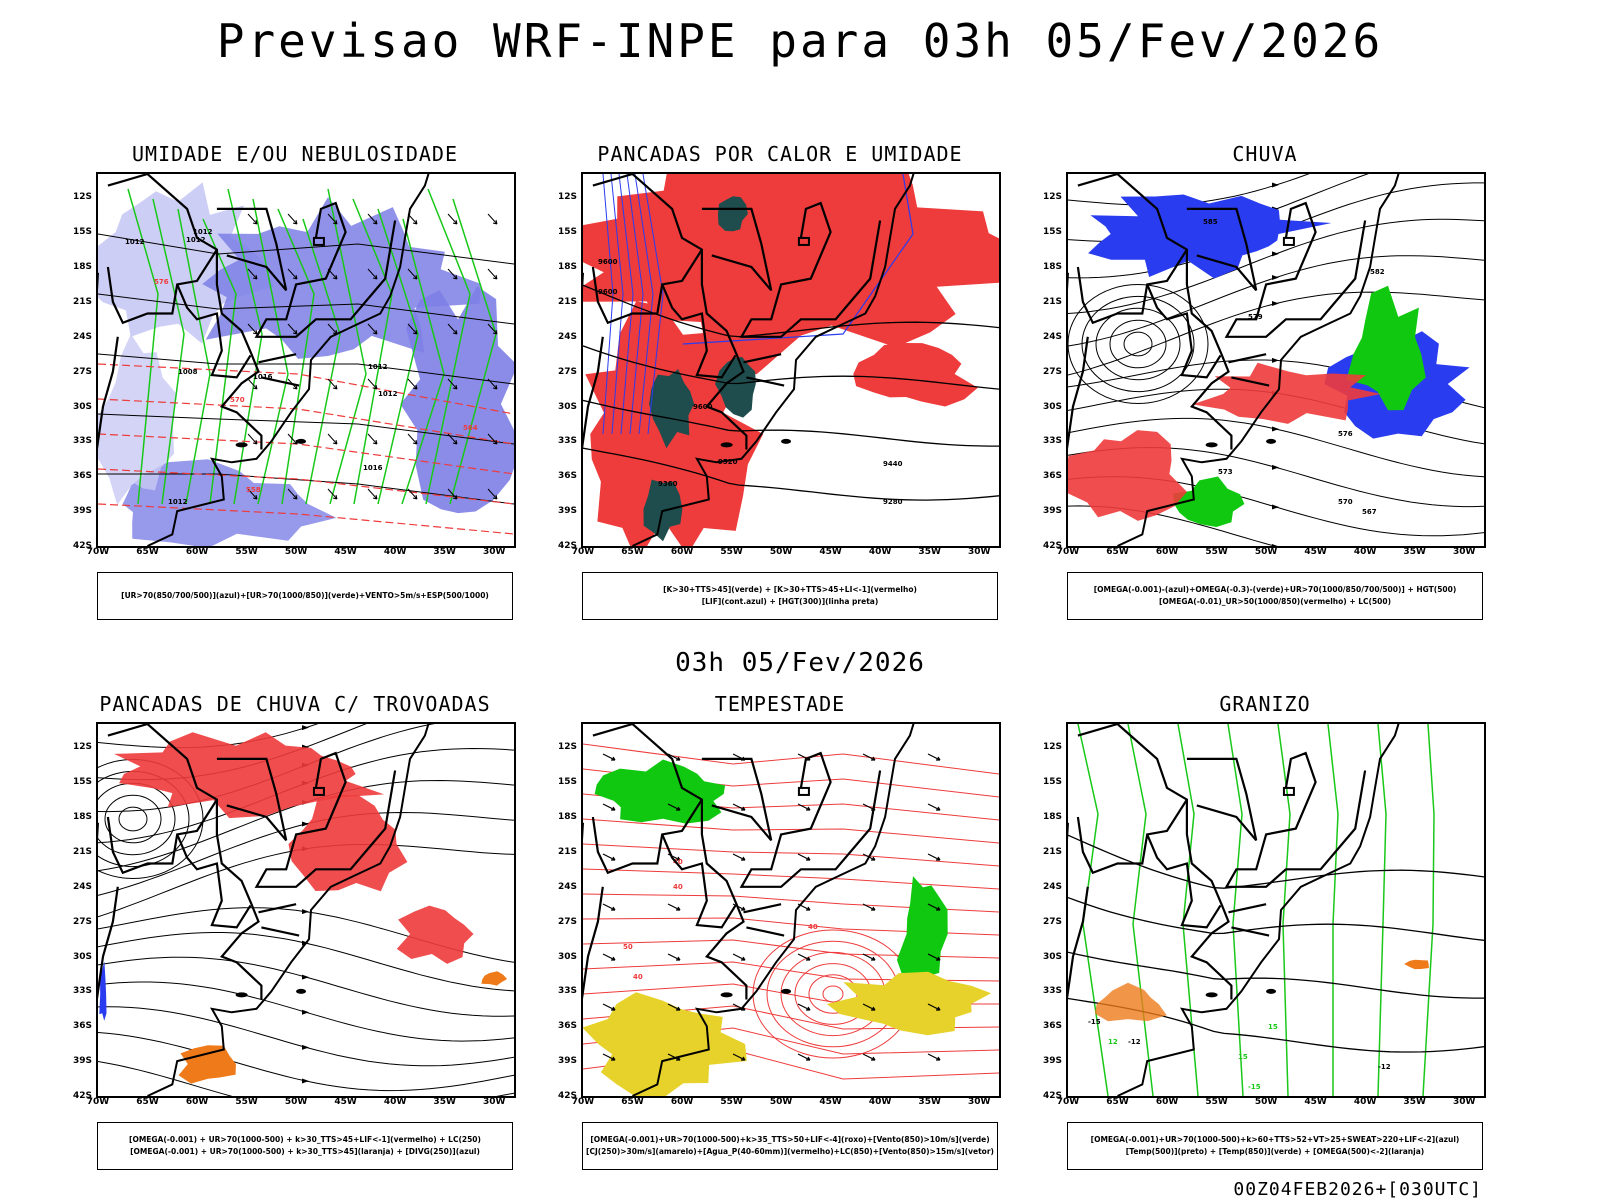  Describe the element at coordinates (791, 474) in the screenshot. I see `height-contour` at that location.